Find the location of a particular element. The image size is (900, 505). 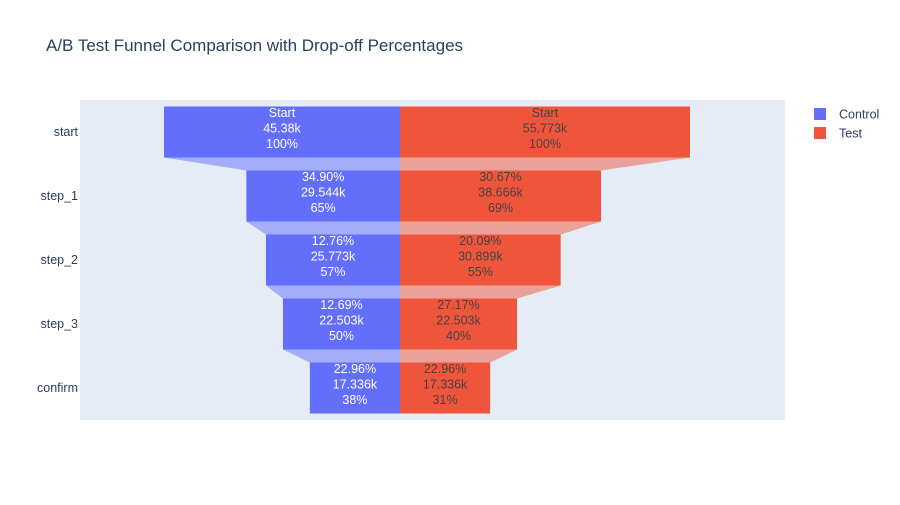

y-tick-step_3: step_3 is located at coordinates (59, 324).